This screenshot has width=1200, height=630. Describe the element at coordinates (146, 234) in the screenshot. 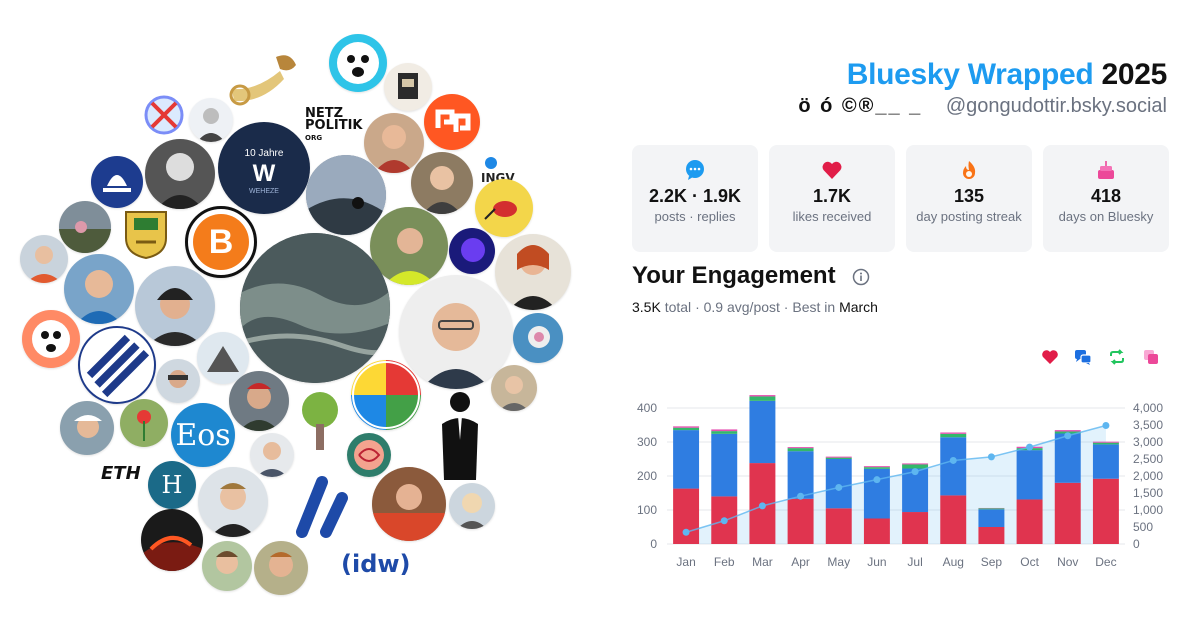

I see `shield-icon` at that location.